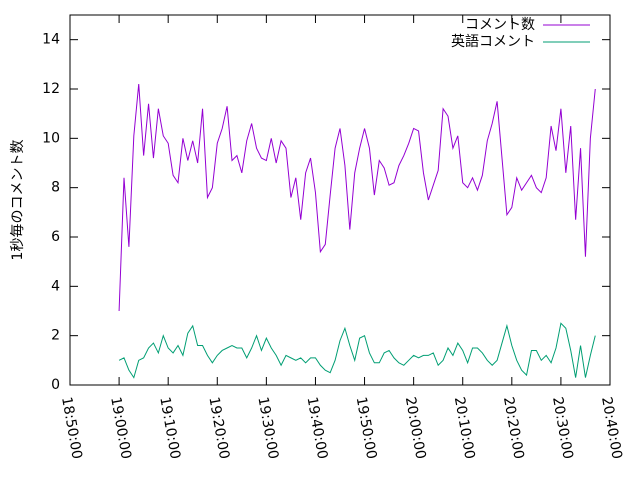 The width and height of the screenshot is (640, 480). What do you see at coordinates (55, 188) in the screenshot?
I see `y-tick-label: 8` at bounding box center [55, 188].